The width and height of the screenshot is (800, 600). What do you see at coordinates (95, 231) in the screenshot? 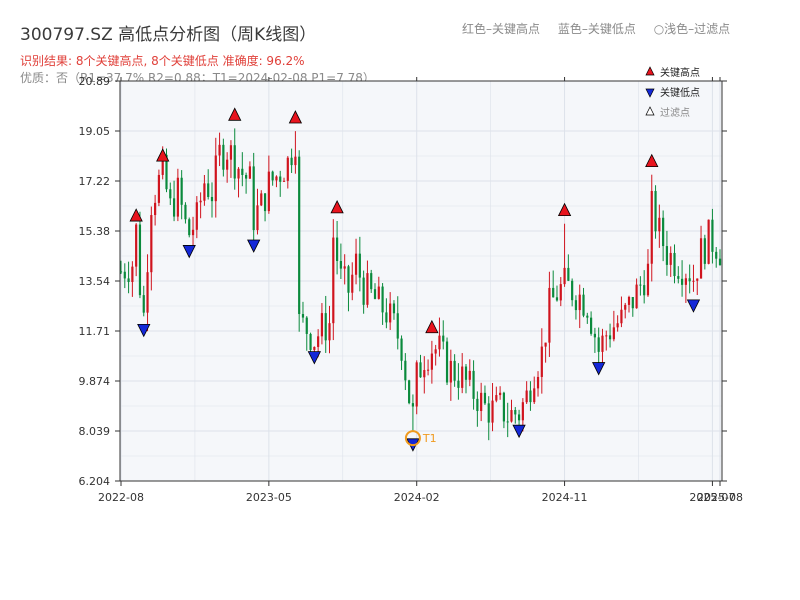
I see `y-tick-label: 15.38` at bounding box center [95, 231].